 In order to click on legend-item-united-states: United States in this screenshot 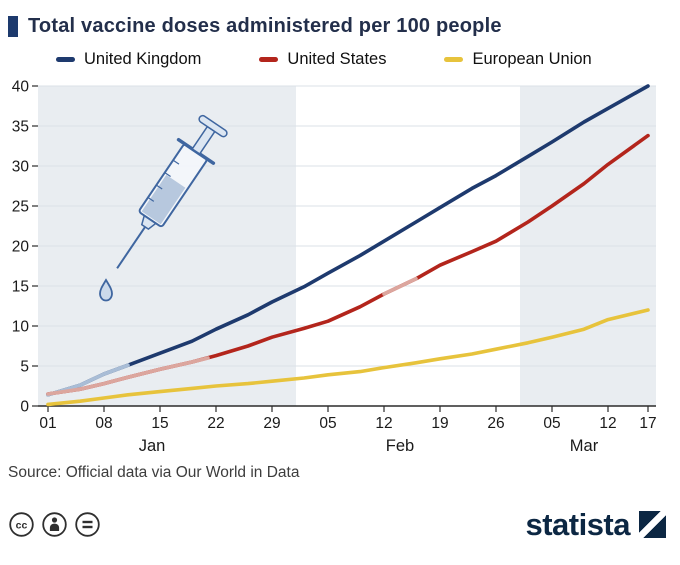, I will do `click(322, 59)`.